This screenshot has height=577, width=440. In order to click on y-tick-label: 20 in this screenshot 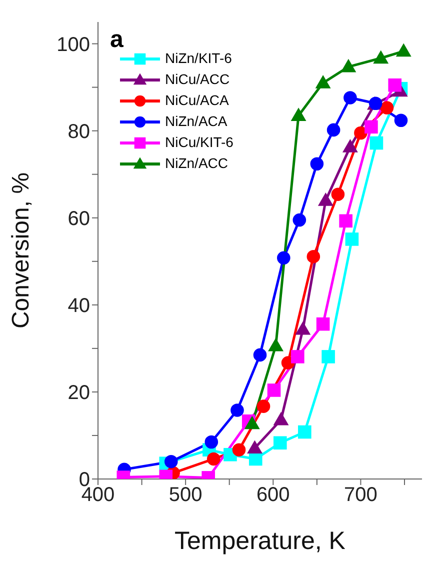, I will do `click(79, 393)`.